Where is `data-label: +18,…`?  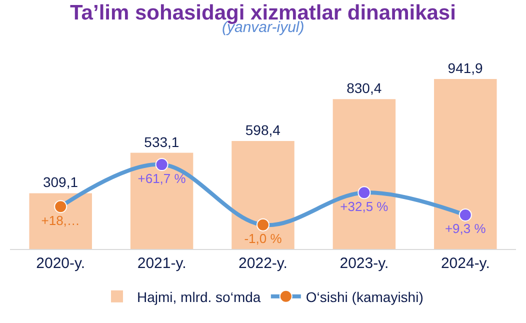 data-label: +18,… is located at coordinates (60, 220).